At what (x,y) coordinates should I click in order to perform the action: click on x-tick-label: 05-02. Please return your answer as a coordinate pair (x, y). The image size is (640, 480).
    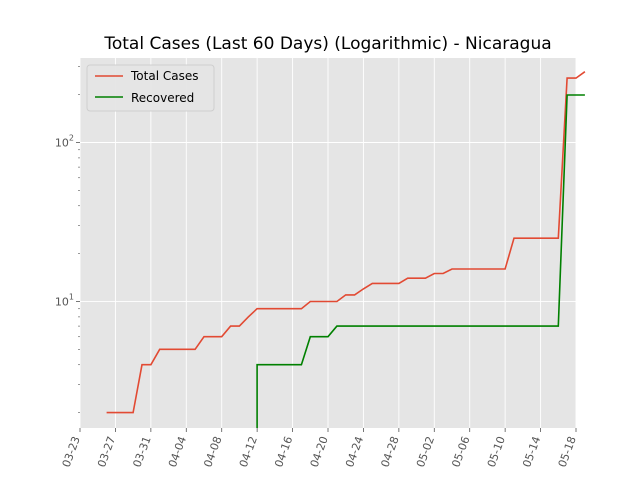
    Looking at the image, I should click on (425, 452).